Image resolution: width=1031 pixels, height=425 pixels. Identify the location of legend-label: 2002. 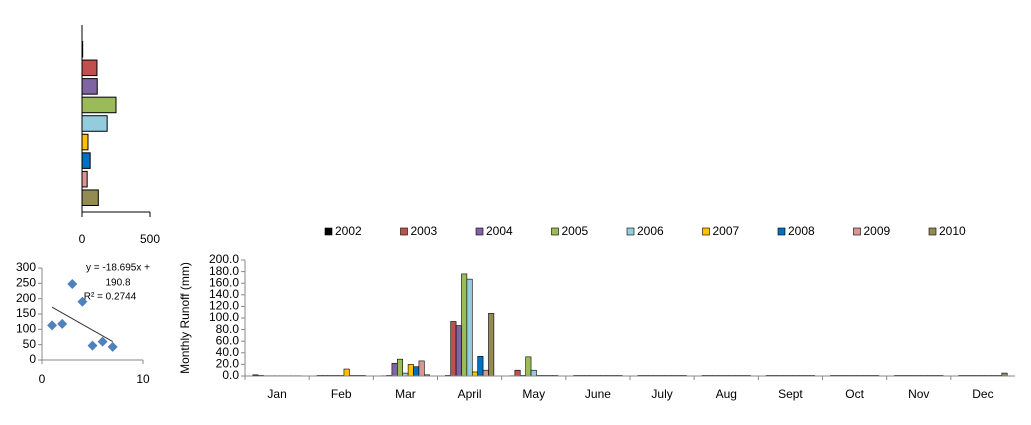
(348, 231).